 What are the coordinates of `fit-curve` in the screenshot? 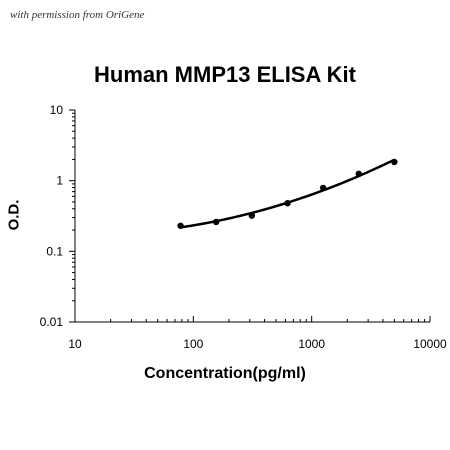 It's located at (287, 193).